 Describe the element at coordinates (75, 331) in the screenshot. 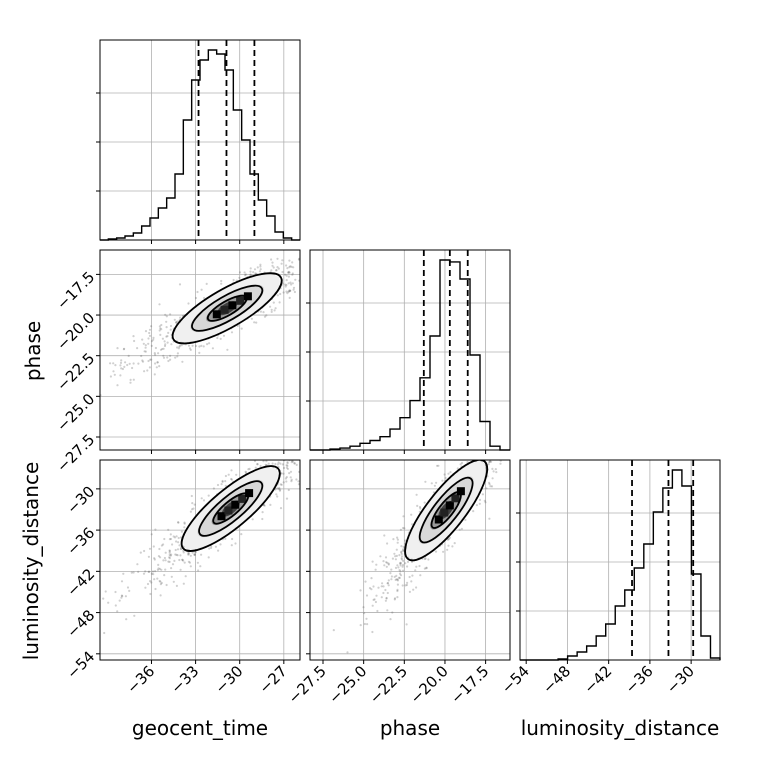

I see `y-tick-label-phase: −20.0` at that location.